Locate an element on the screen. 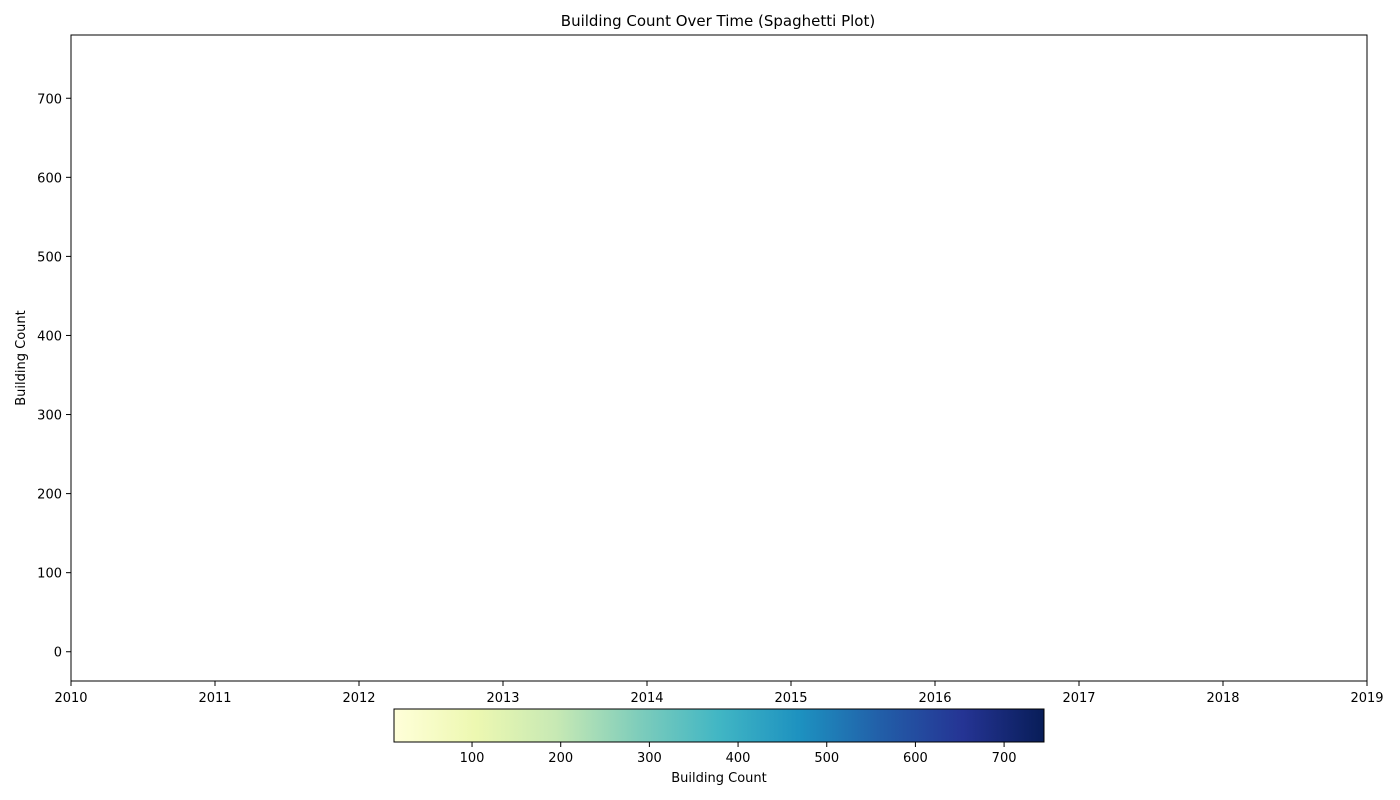 The width and height of the screenshot is (1400, 800). y-tick-label: 100 is located at coordinates (49, 574).